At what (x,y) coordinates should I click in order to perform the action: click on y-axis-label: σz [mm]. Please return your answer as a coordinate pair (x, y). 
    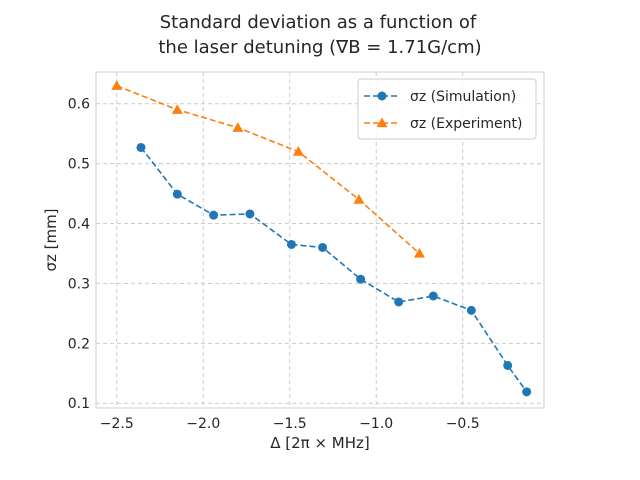
    Looking at the image, I should click on (51, 239).